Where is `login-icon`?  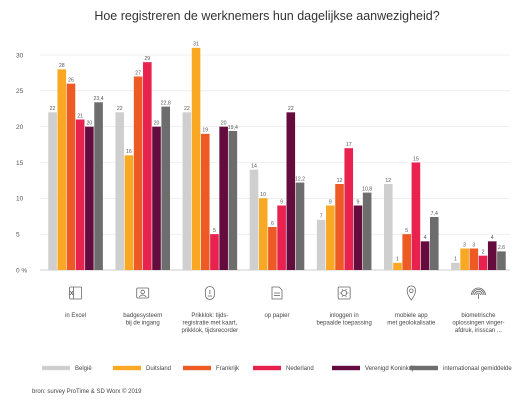
login-icon is located at coordinates (344, 293).